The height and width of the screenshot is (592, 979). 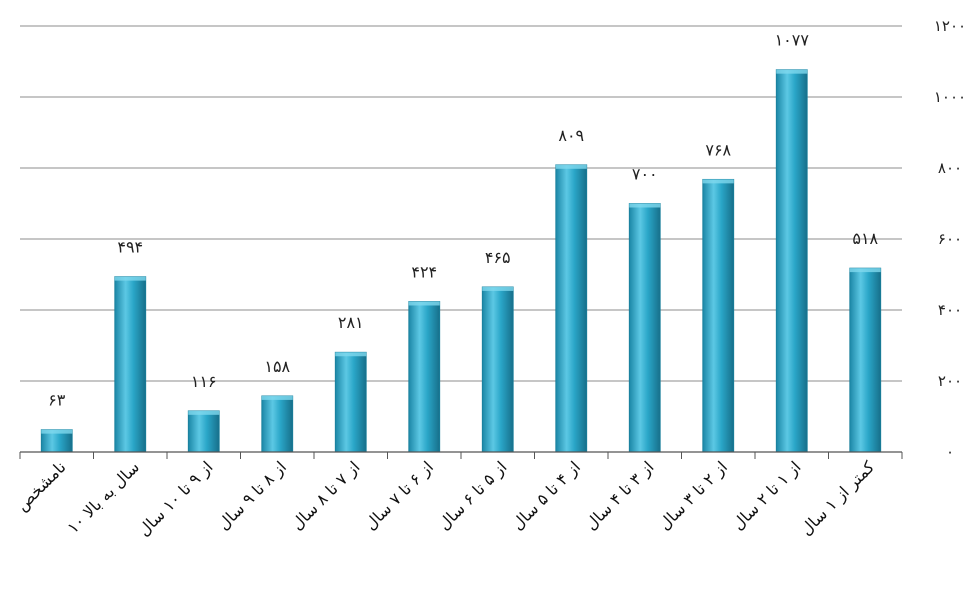 What do you see at coordinates (130, 247) in the screenshot?
I see `data-label: ۴۹۴` at bounding box center [130, 247].